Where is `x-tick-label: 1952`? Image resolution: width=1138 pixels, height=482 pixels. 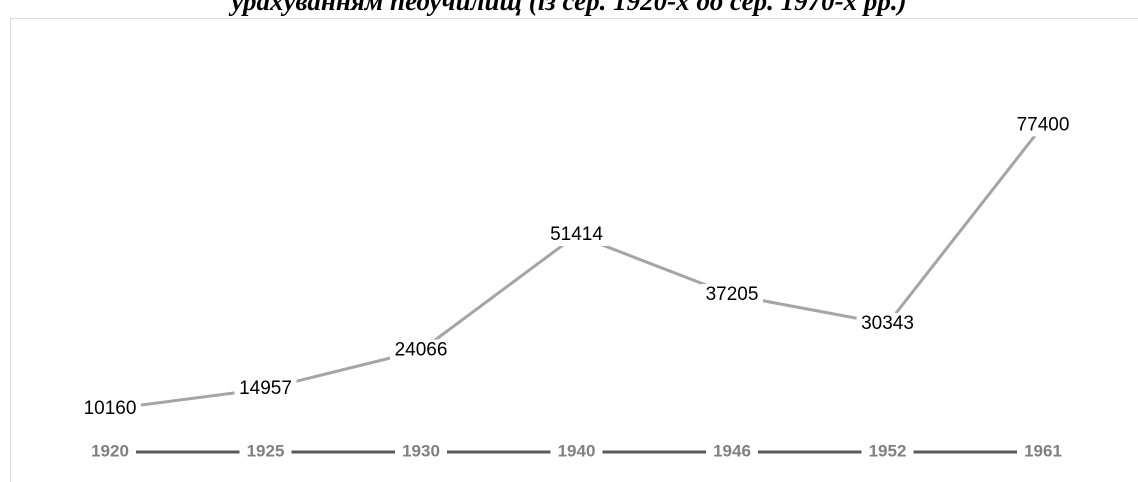 x-tick-label: 1952 is located at coordinates (888, 450).